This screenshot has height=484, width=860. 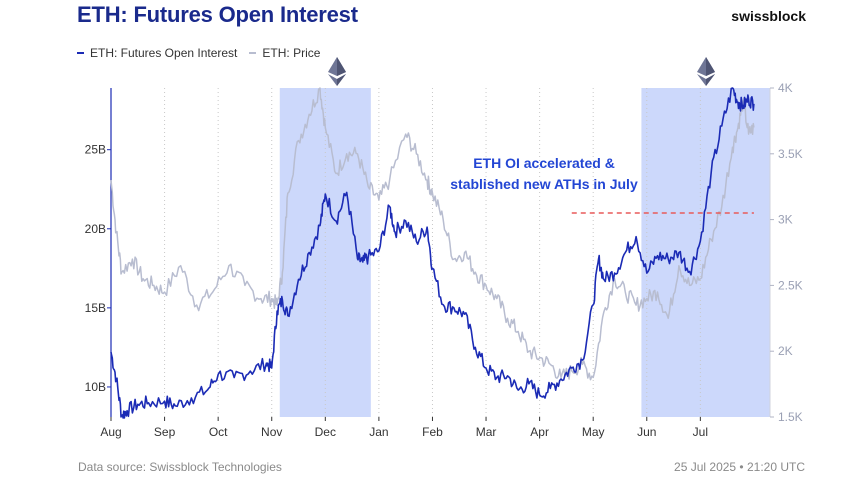 What do you see at coordinates (325, 432) in the screenshot?
I see `x-label-dec: Dec` at bounding box center [325, 432].